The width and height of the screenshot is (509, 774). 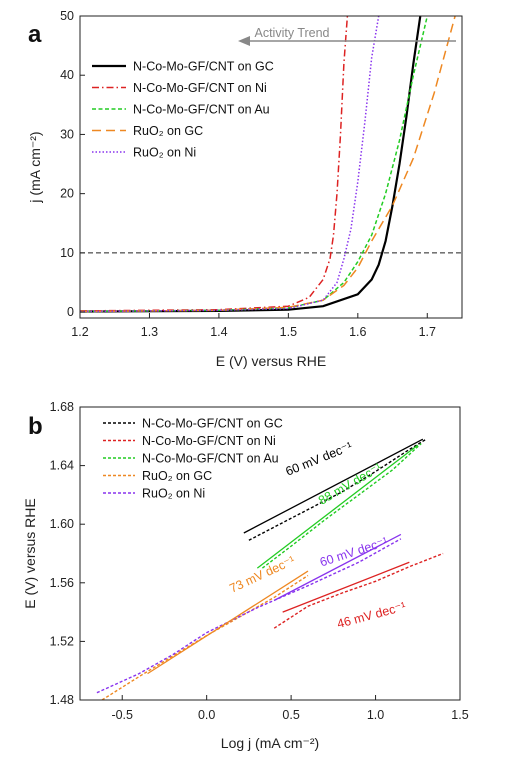 What do you see at coordinates (168, 131) in the screenshot?
I see `legend-a-label-4: RuO₂ on GC` at bounding box center [168, 131].